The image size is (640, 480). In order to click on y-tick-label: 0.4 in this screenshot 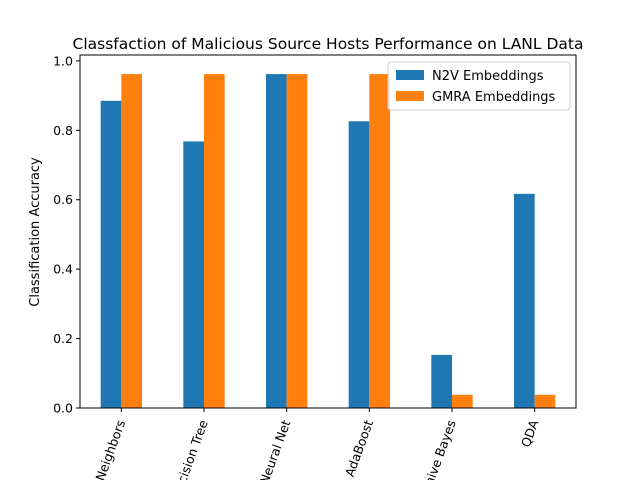, I will do `click(63, 269)`.